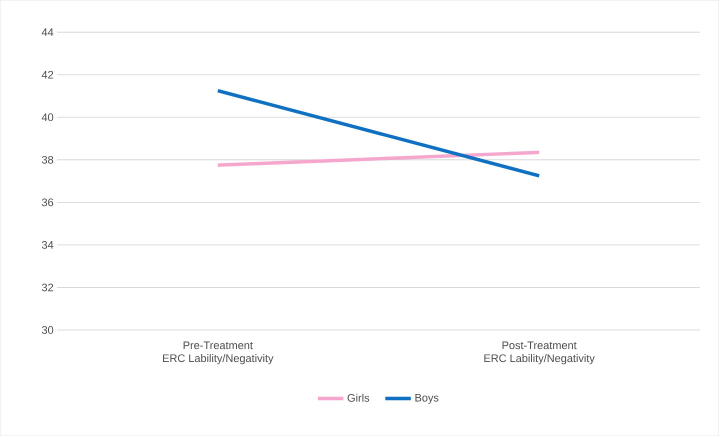 The image size is (719, 436). What do you see at coordinates (48, 202) in the screenshot?
I see `y-tick-label: 36` at bounding box center [48, 202].